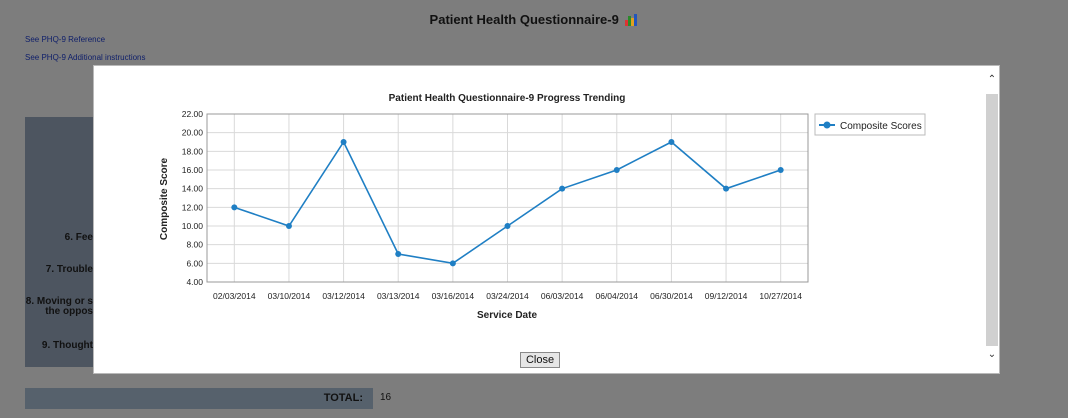 The width and height of the screenshot is (1068, 418). I want to click on y-tick-label: 22.00, so click(193, 114).